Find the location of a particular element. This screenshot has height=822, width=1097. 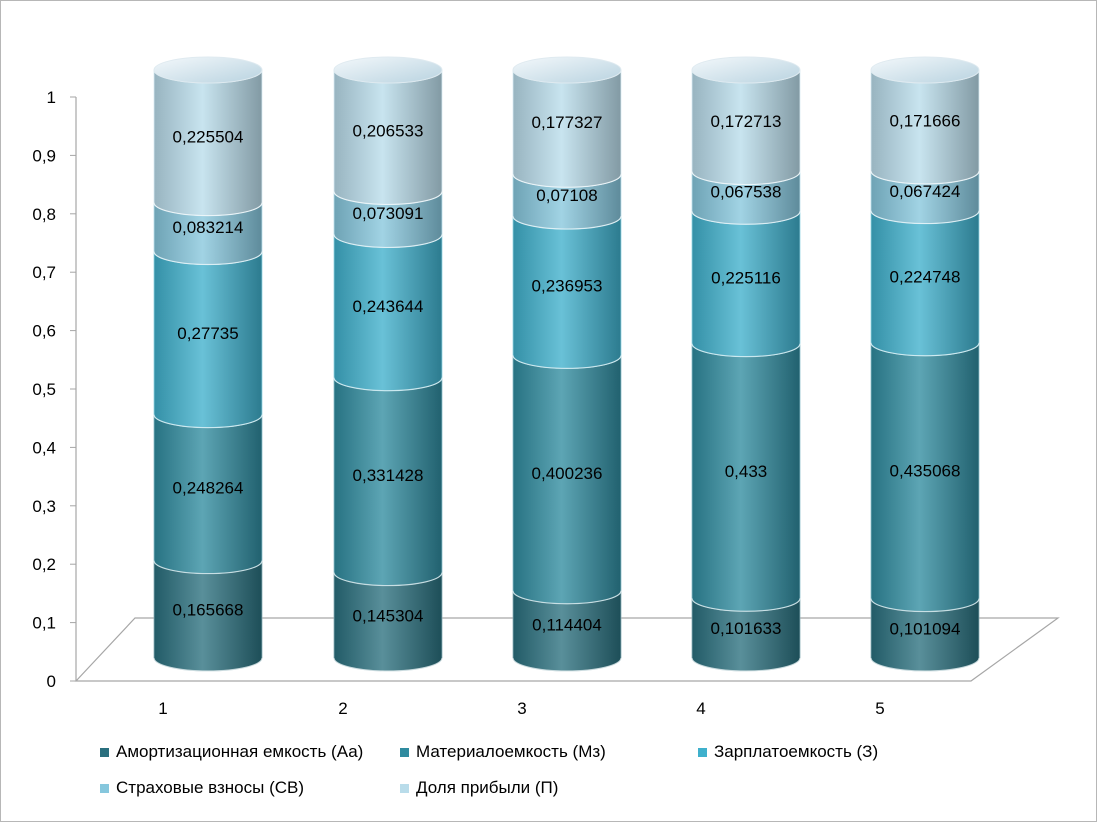

legend-item: Амортизационная емкость (Аа) is located at coordinates (231, 752).